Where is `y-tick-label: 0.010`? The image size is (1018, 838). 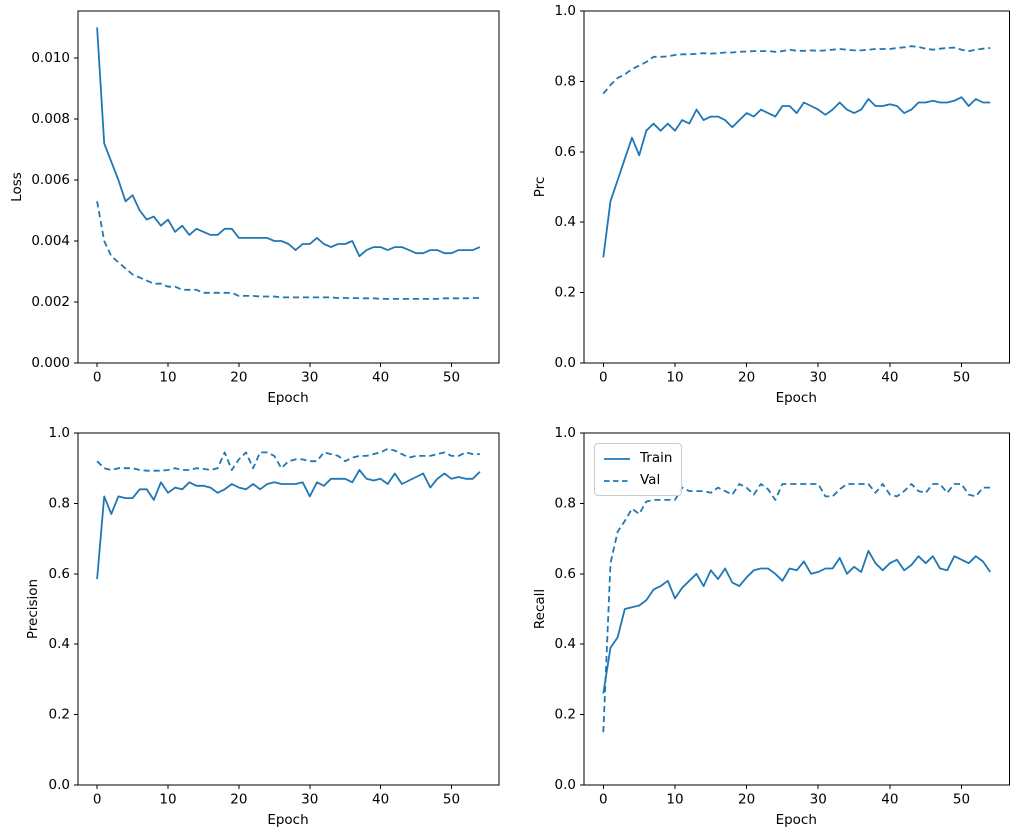 y-tick-label: 0.010 is located at coordinates (50, 58).